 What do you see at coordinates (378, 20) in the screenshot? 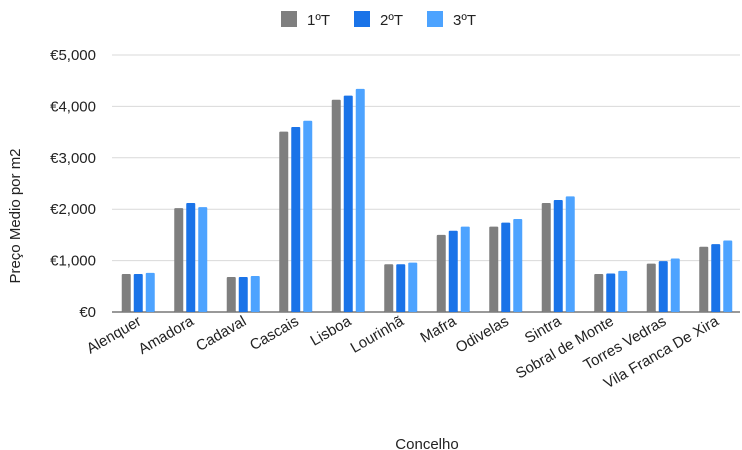
I see `legend: 1ºT 2ºT 3ºT` at bounding box center [378, 20].